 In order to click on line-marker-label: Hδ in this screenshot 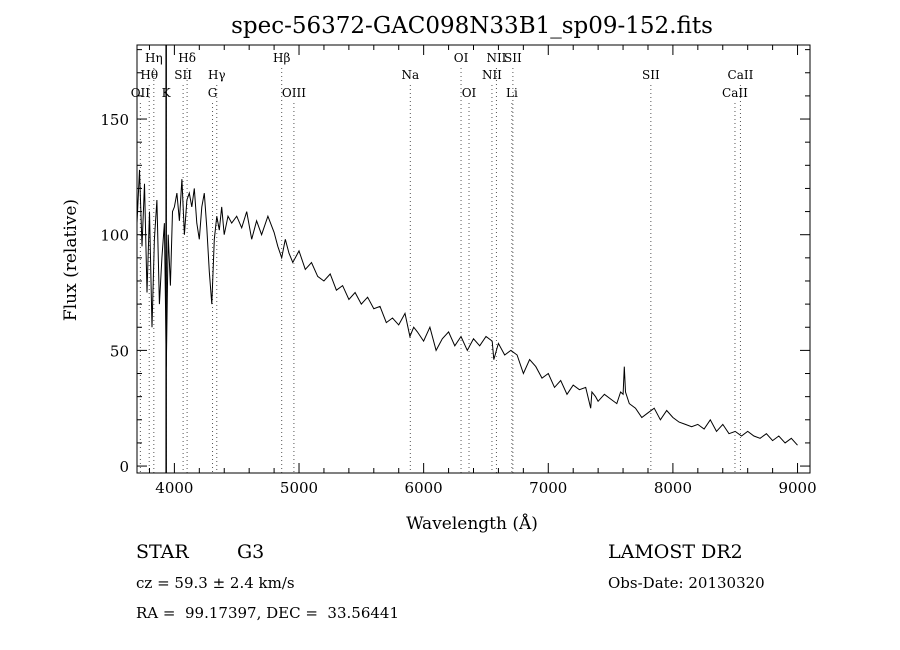, I will do `click(187, 58)`.